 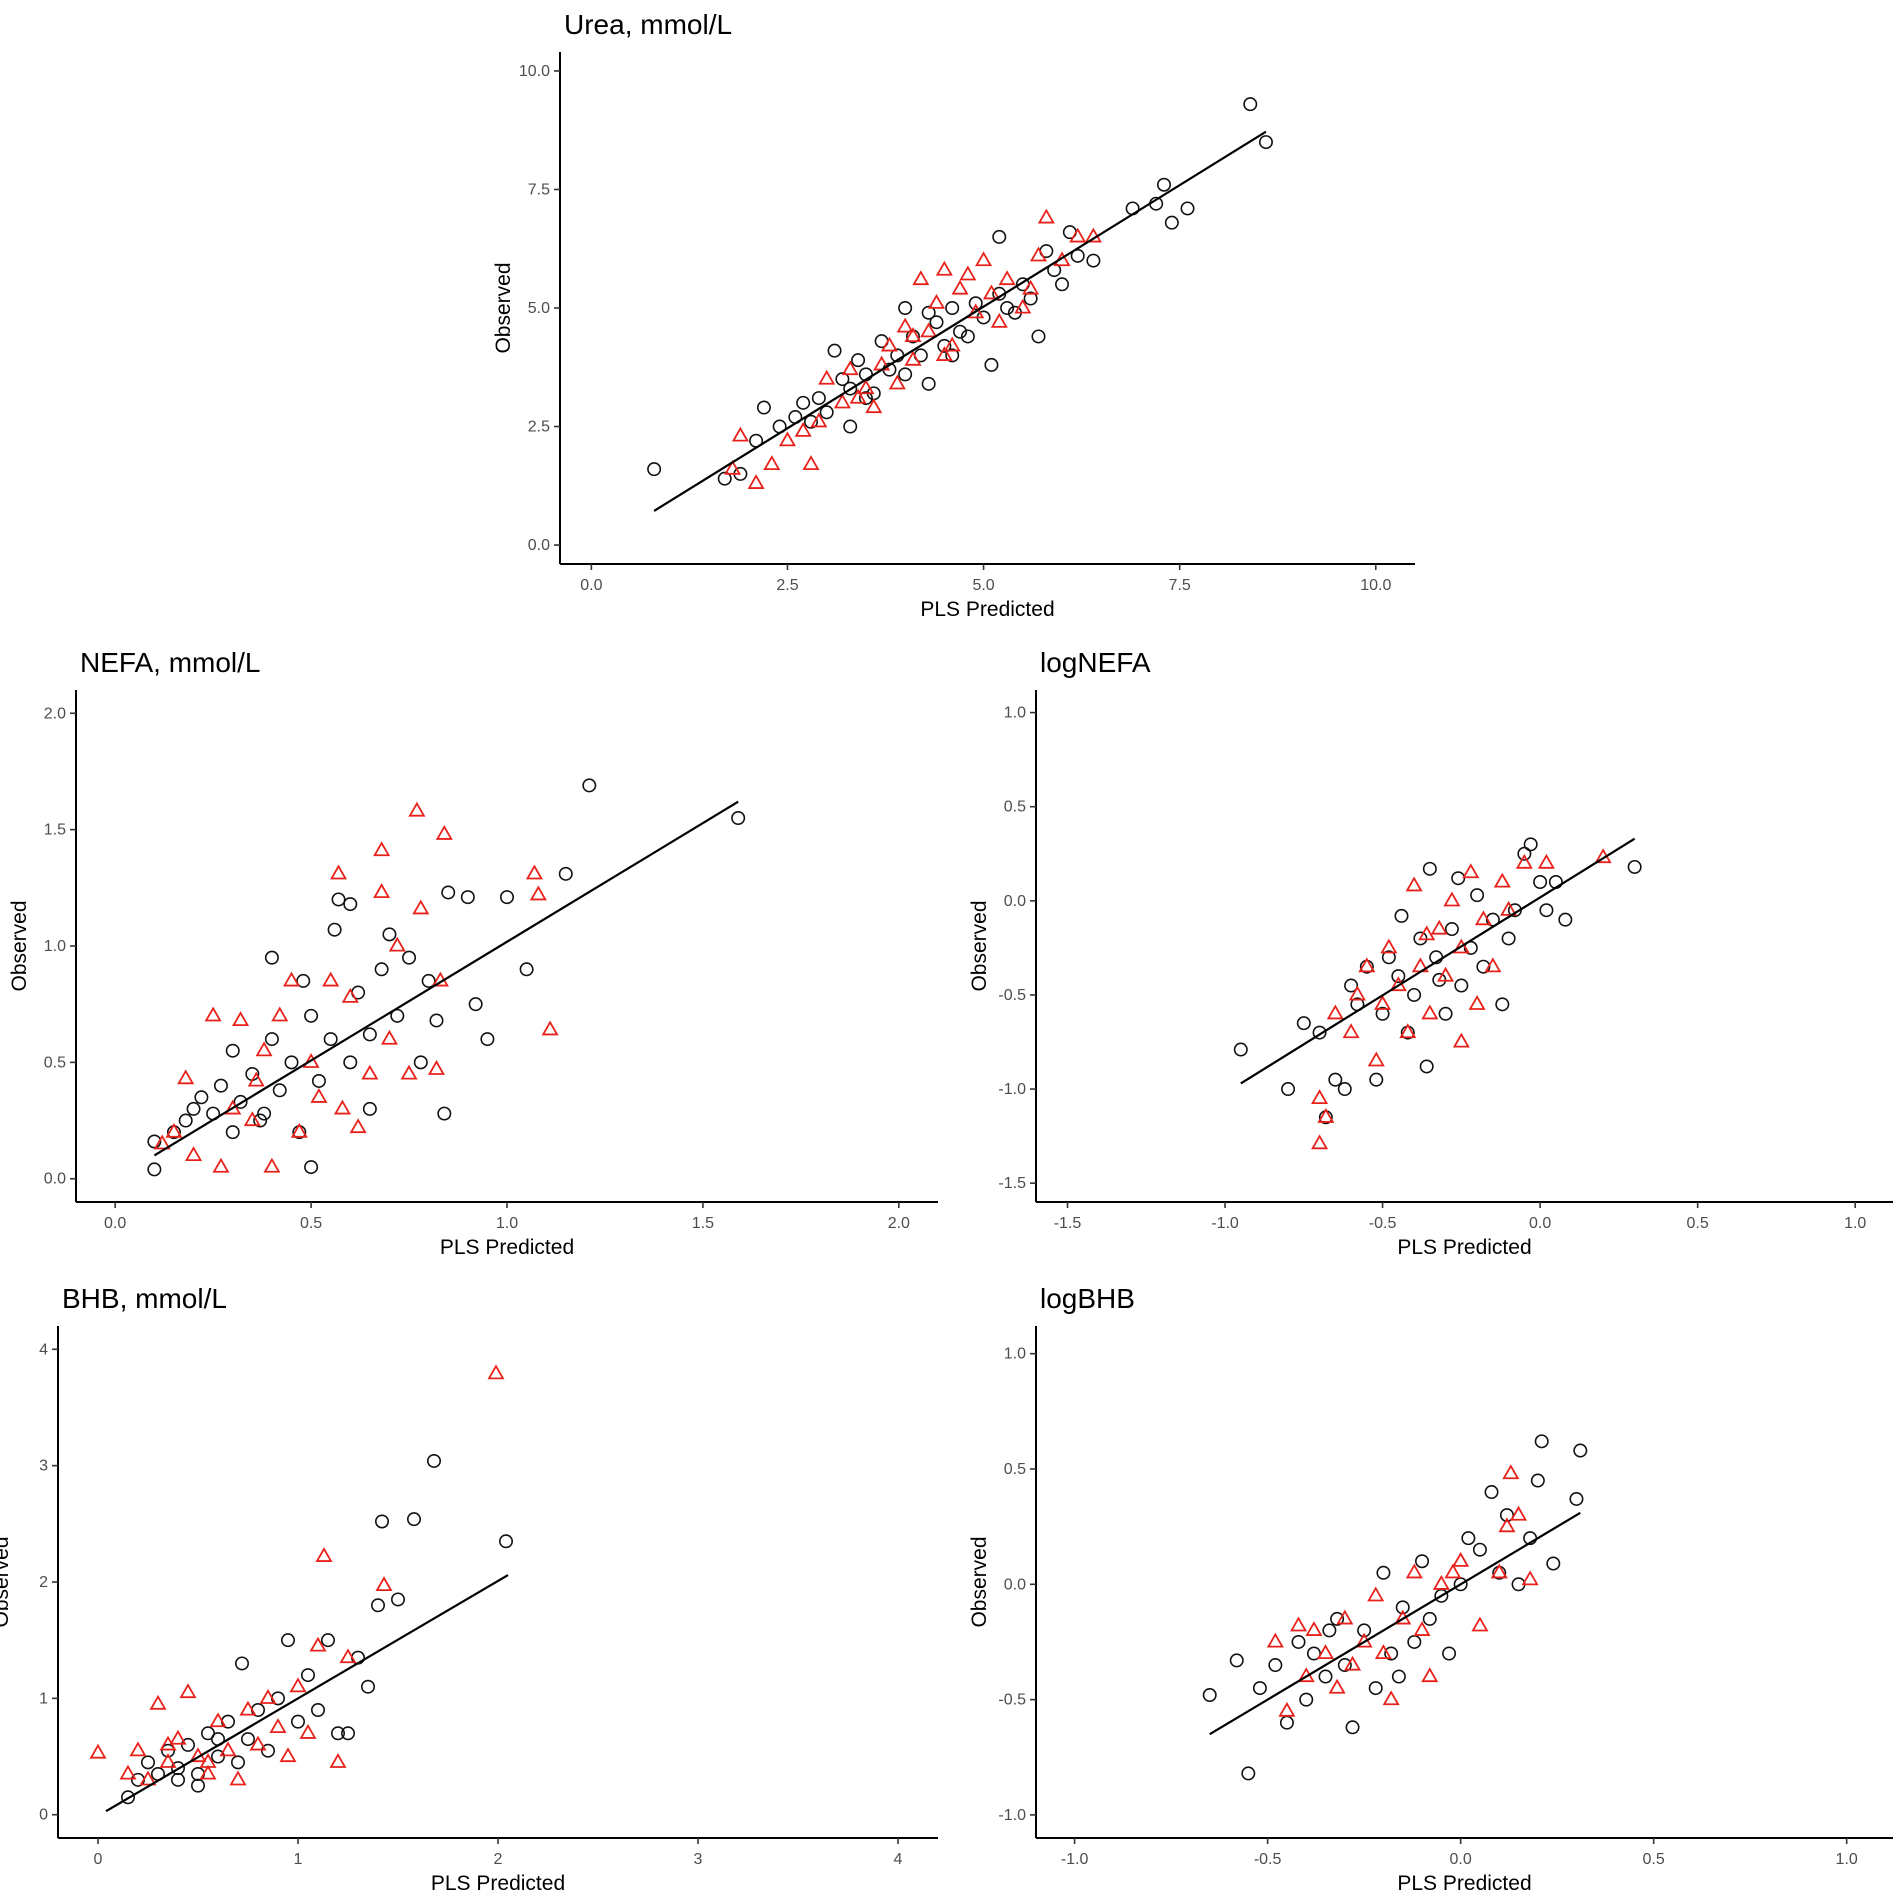 What do you see at coordinates (43, 1466) in the screenshot?
I see `y-tick-label: 3` at bounding box center [43, 1466].